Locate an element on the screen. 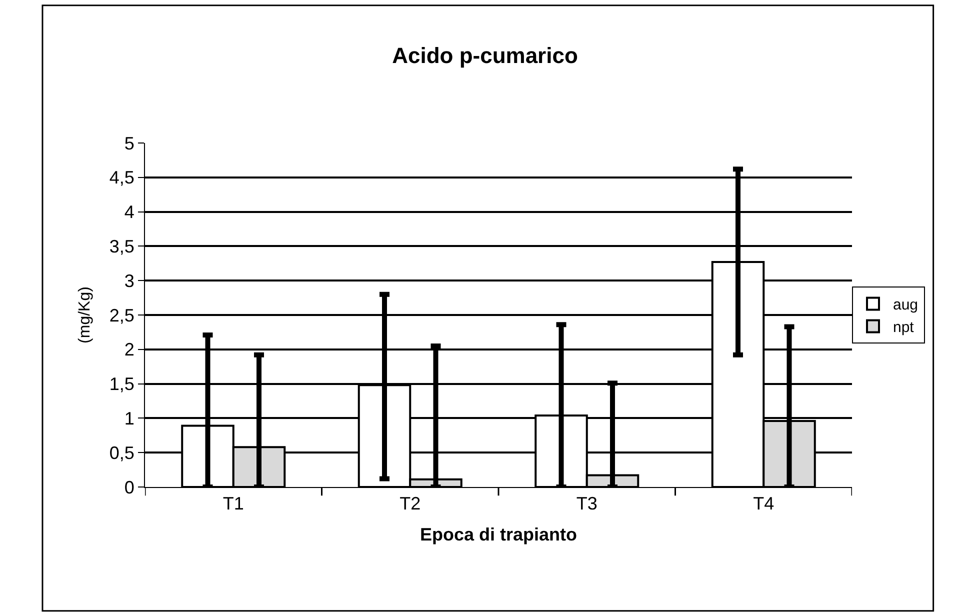  y-axis-title: (mg/Kg) is located at coordinates (85, 315).